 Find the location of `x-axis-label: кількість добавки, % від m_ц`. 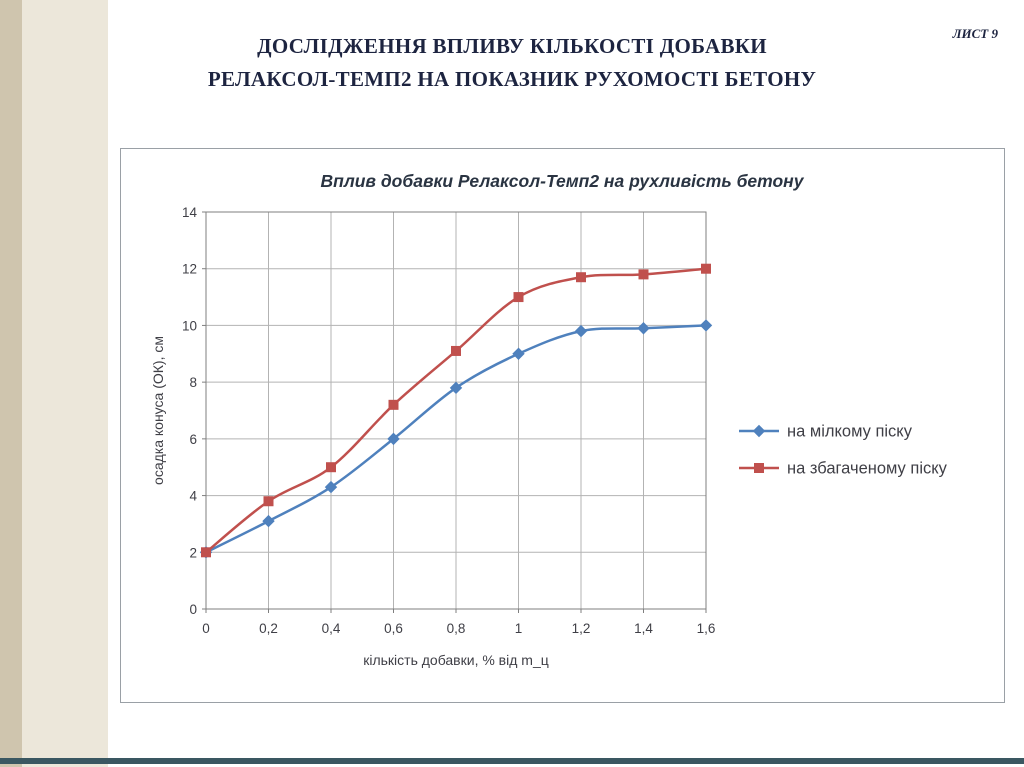

x-axis-label: кількість добавки, % від m_ц is located at coordinates (456, 660).